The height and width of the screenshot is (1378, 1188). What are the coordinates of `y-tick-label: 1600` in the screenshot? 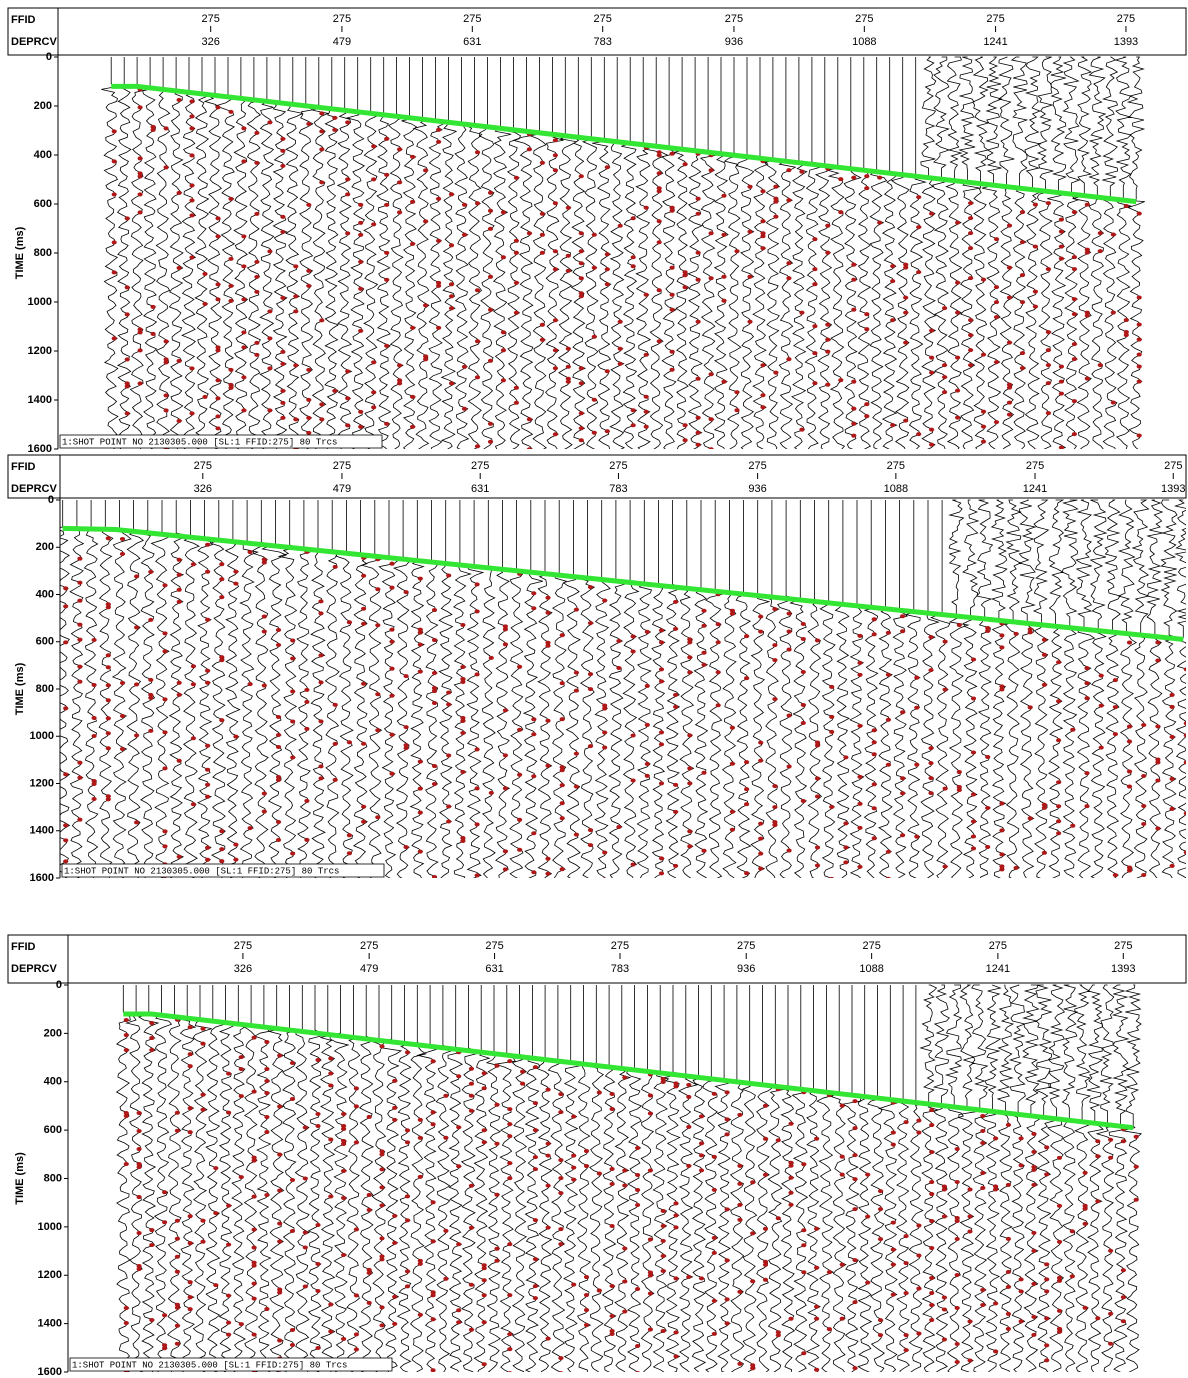 It's located at (42, 878).